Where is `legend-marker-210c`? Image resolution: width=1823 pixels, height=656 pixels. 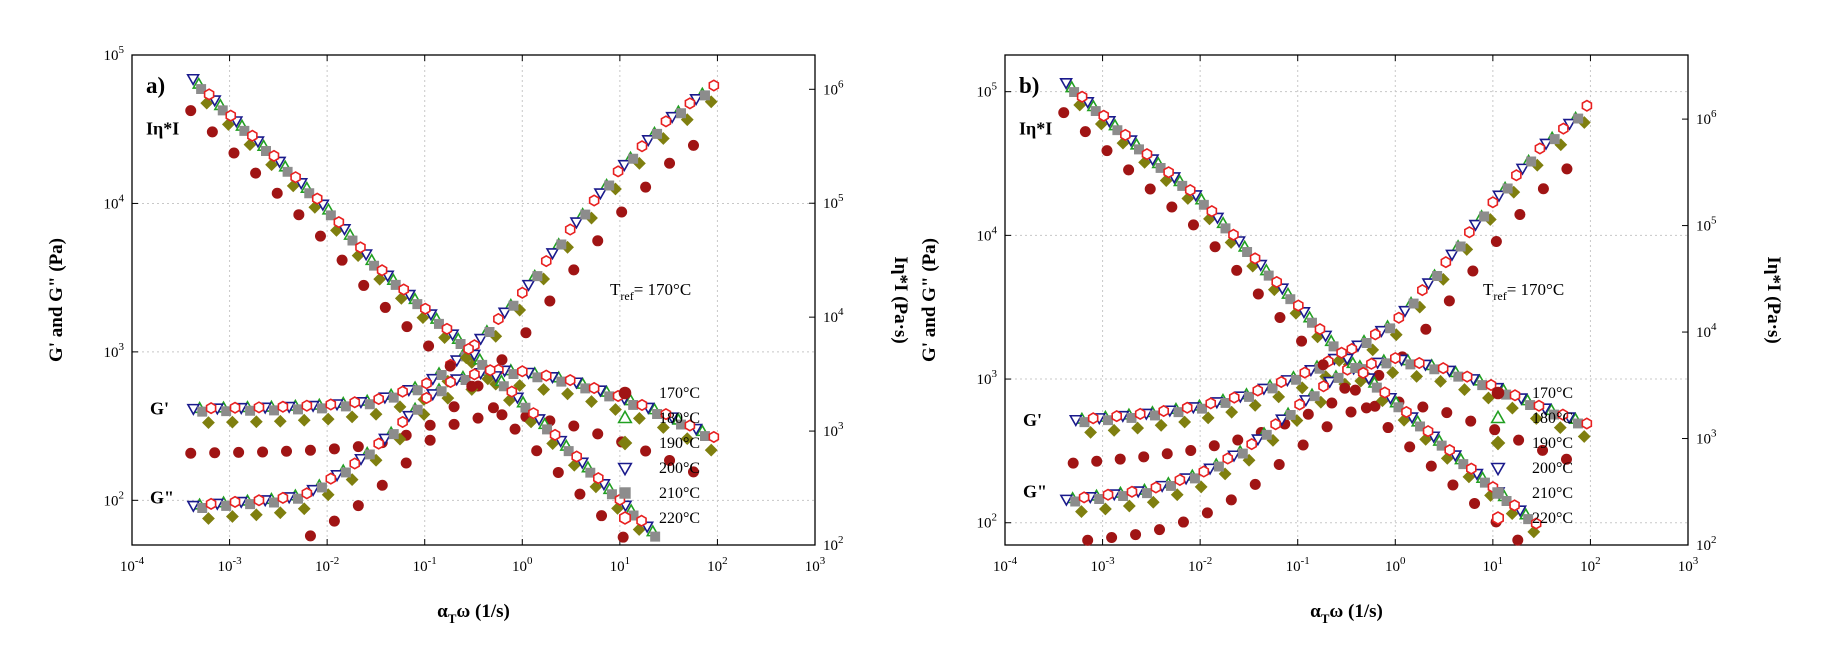
legend-marker-210c is located at coordinates (625, 493).